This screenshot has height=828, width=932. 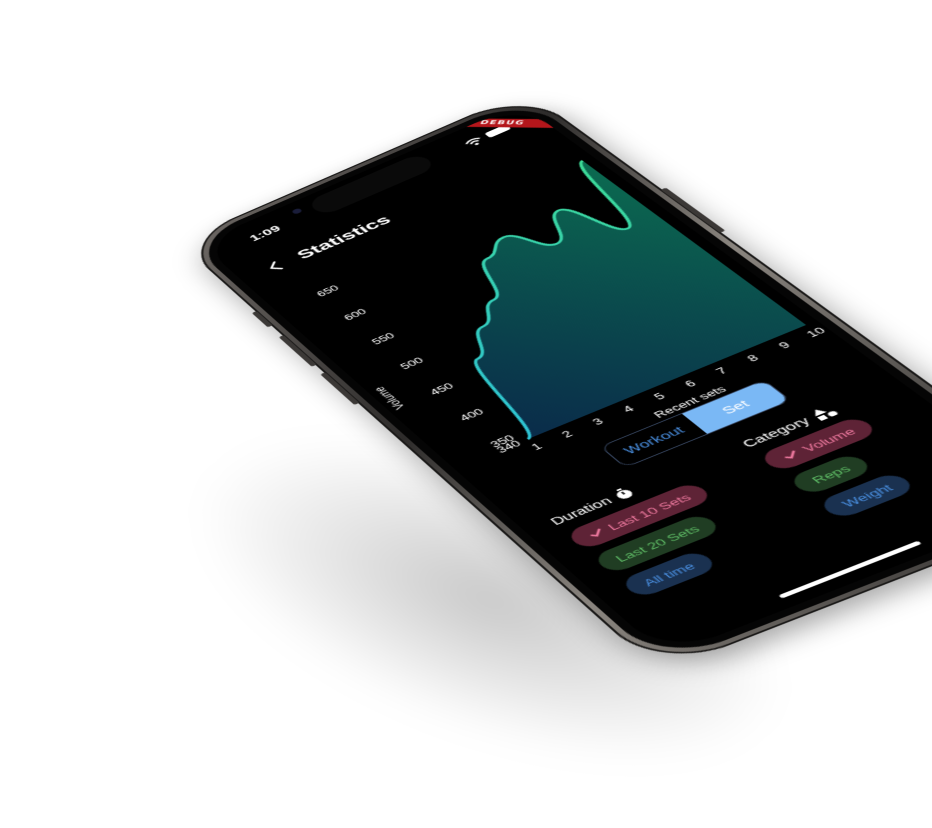 I want to click on chip-label: Weight, so click(x=867, y=495).